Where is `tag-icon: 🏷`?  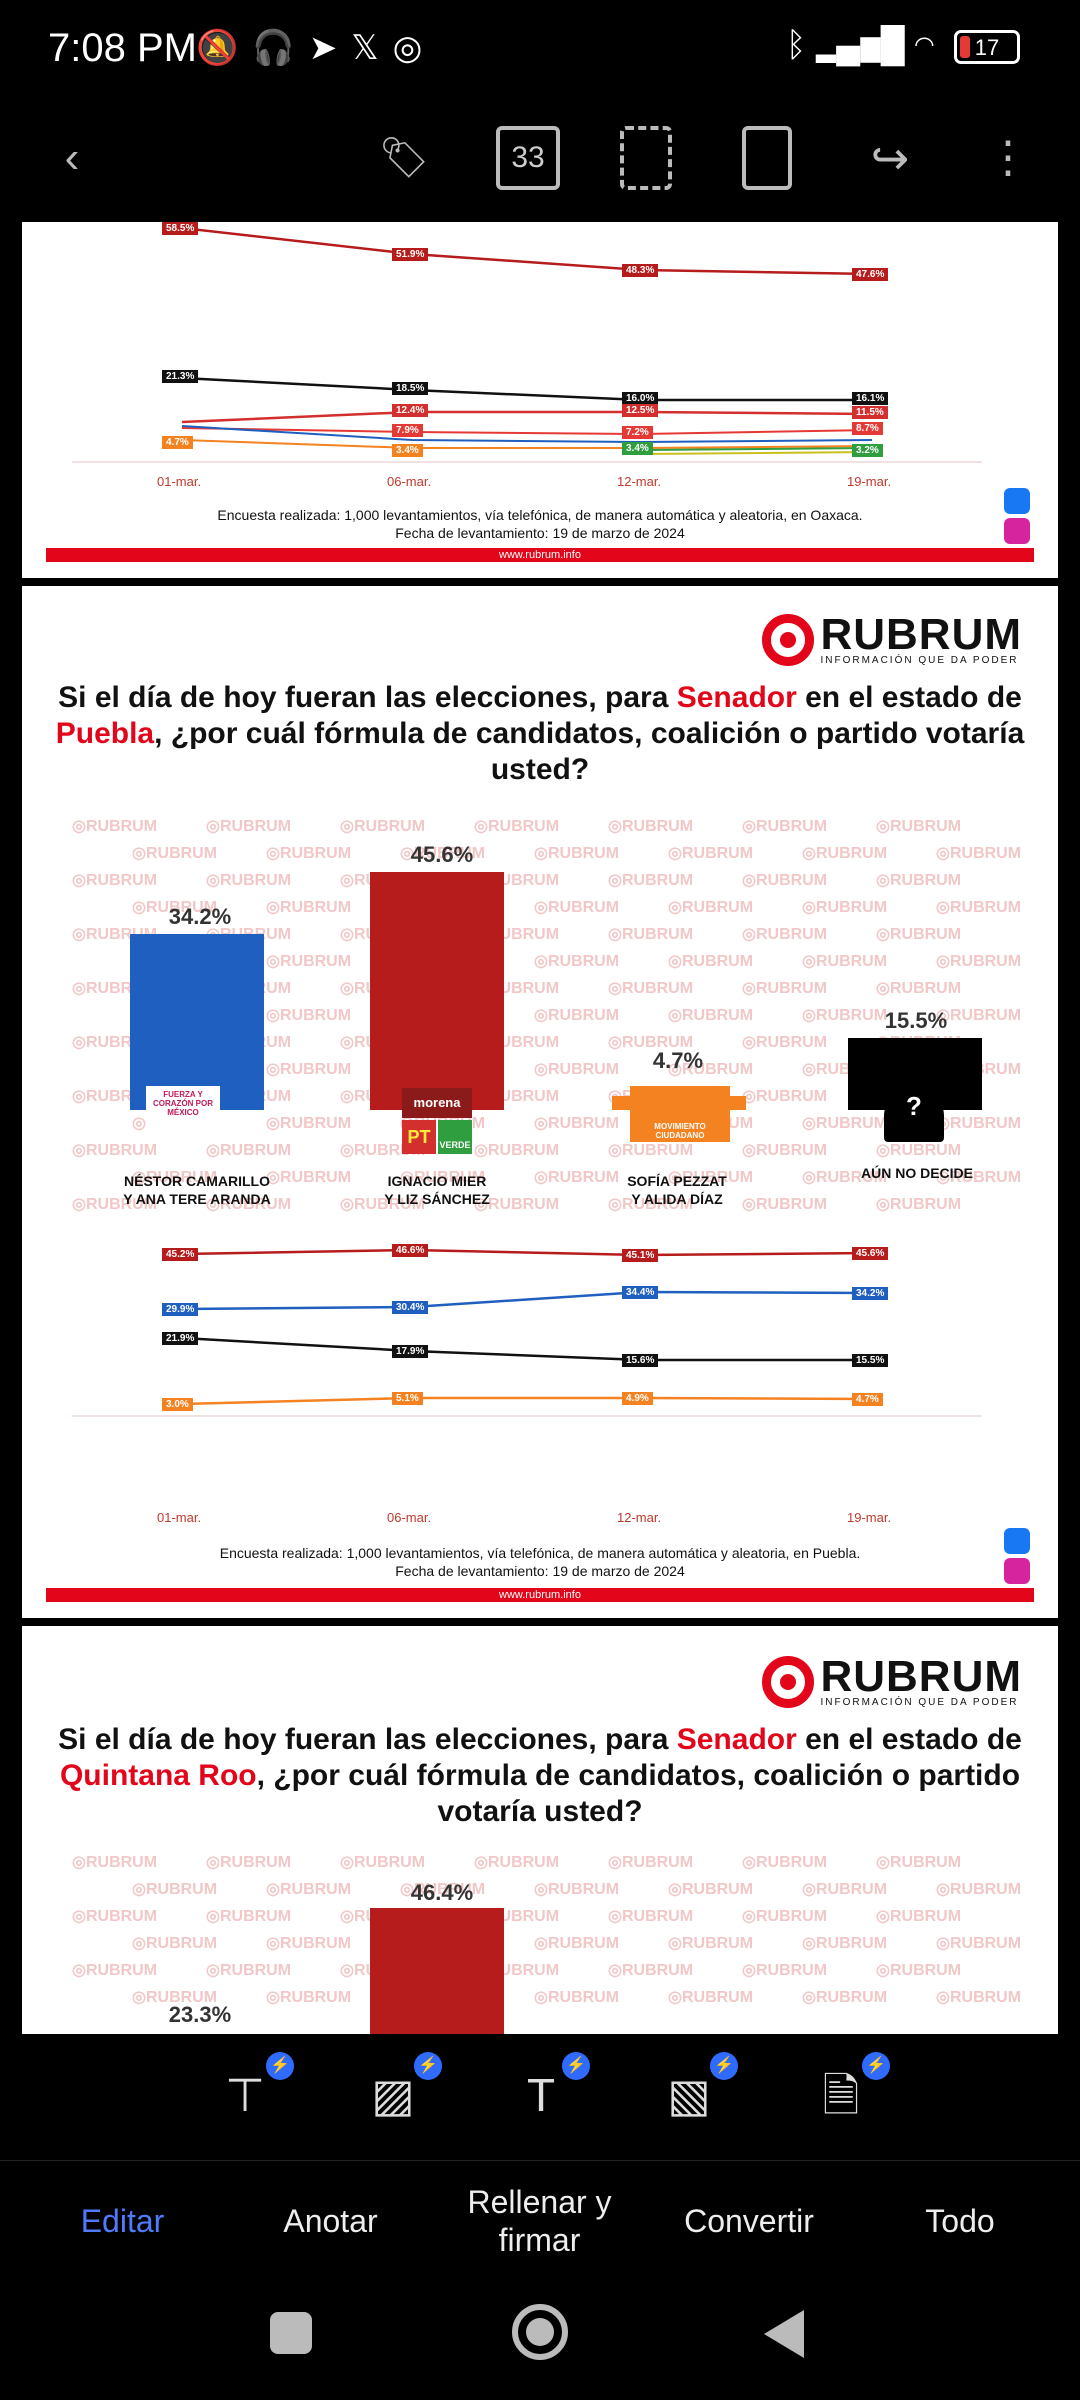
tag-icon: 🏷 is located at coordinates (404, 158).